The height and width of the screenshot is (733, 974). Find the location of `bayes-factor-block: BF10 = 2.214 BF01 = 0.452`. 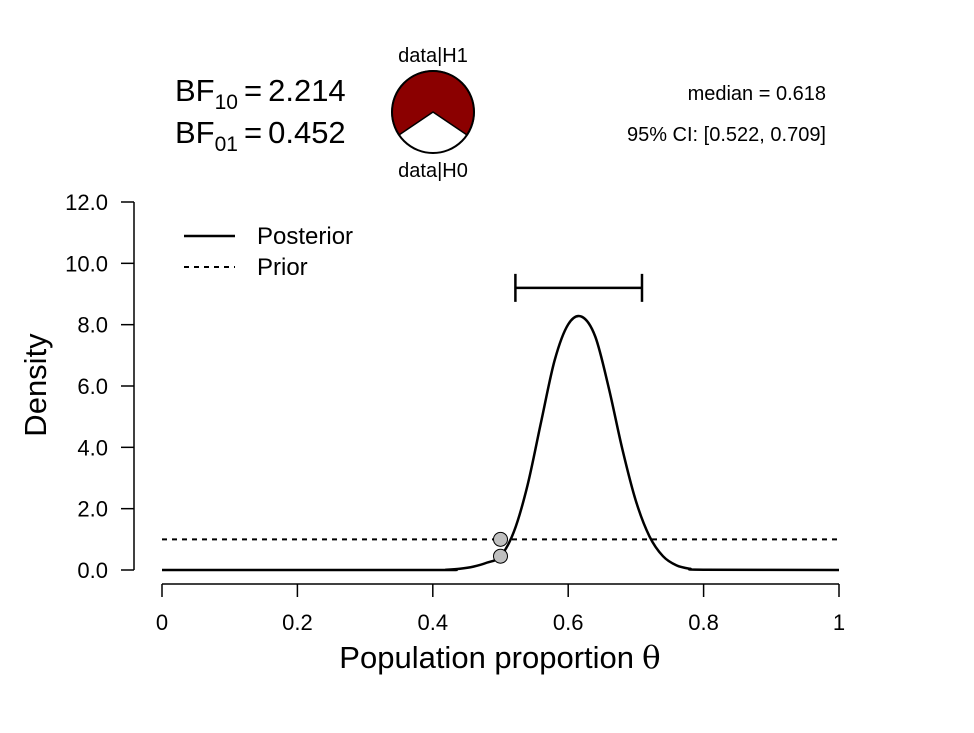

bayes-factor-block: BF10 = 2.214 BF01 = 0.452 is located at coordinates (260, 114).